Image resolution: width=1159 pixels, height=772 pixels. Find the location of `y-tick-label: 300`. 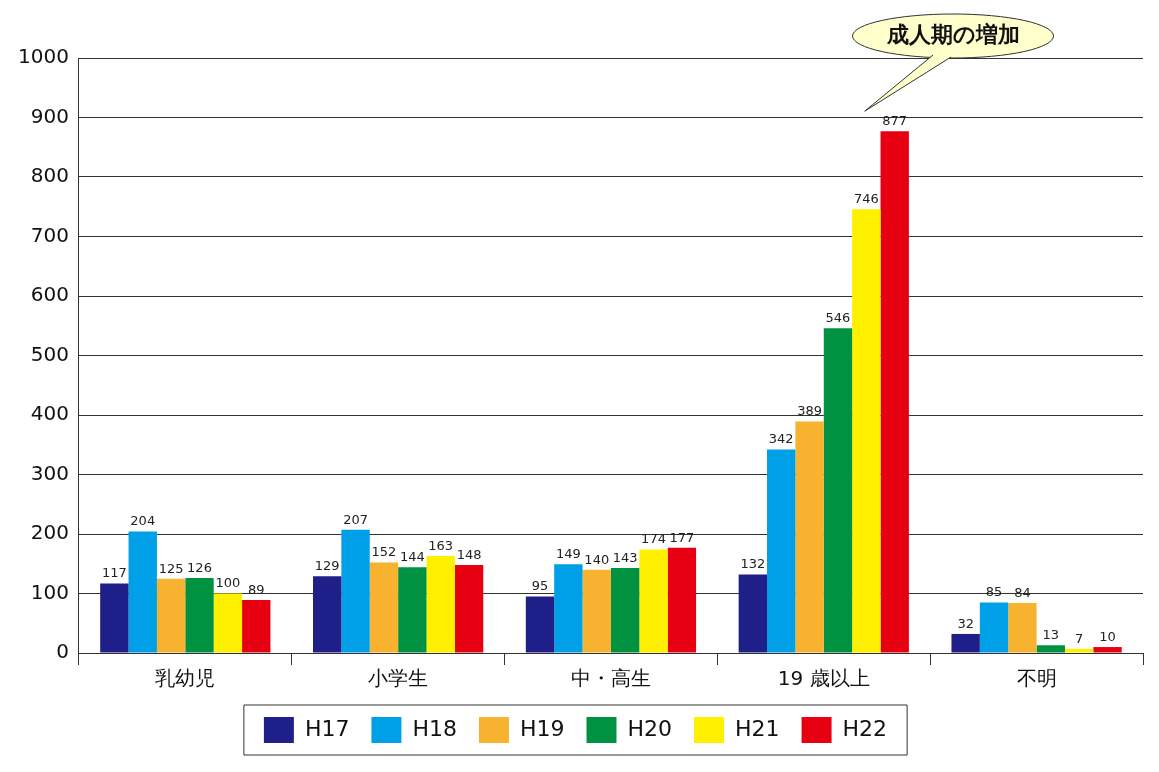

y-tick-label: 300 is located at coordinates (49, 472).